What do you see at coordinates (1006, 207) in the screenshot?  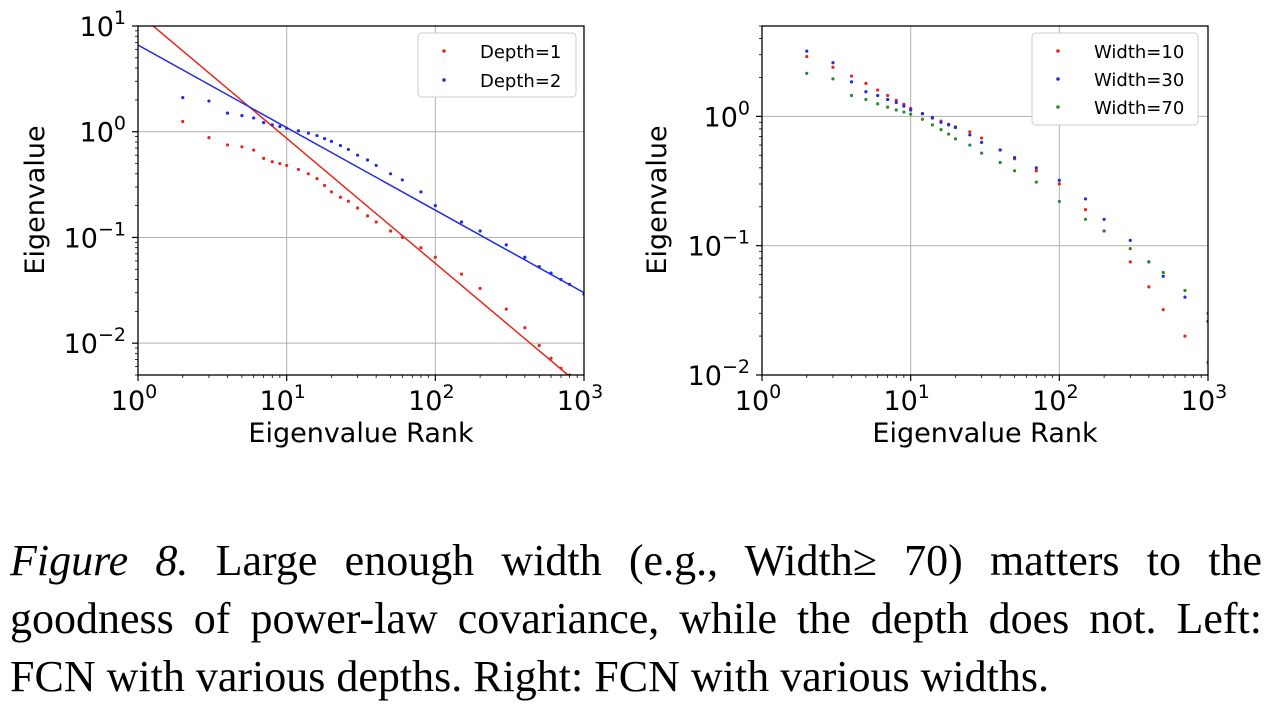 I see `right-plot-area` at bounding box center [1006, 207].